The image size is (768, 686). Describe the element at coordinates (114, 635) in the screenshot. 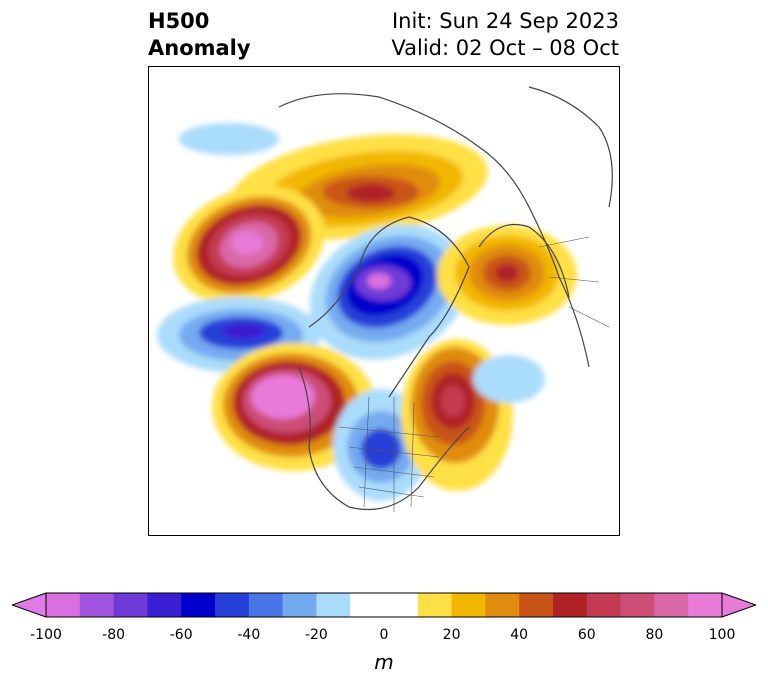

I see `colorbar-tick-label: -80` at that location.